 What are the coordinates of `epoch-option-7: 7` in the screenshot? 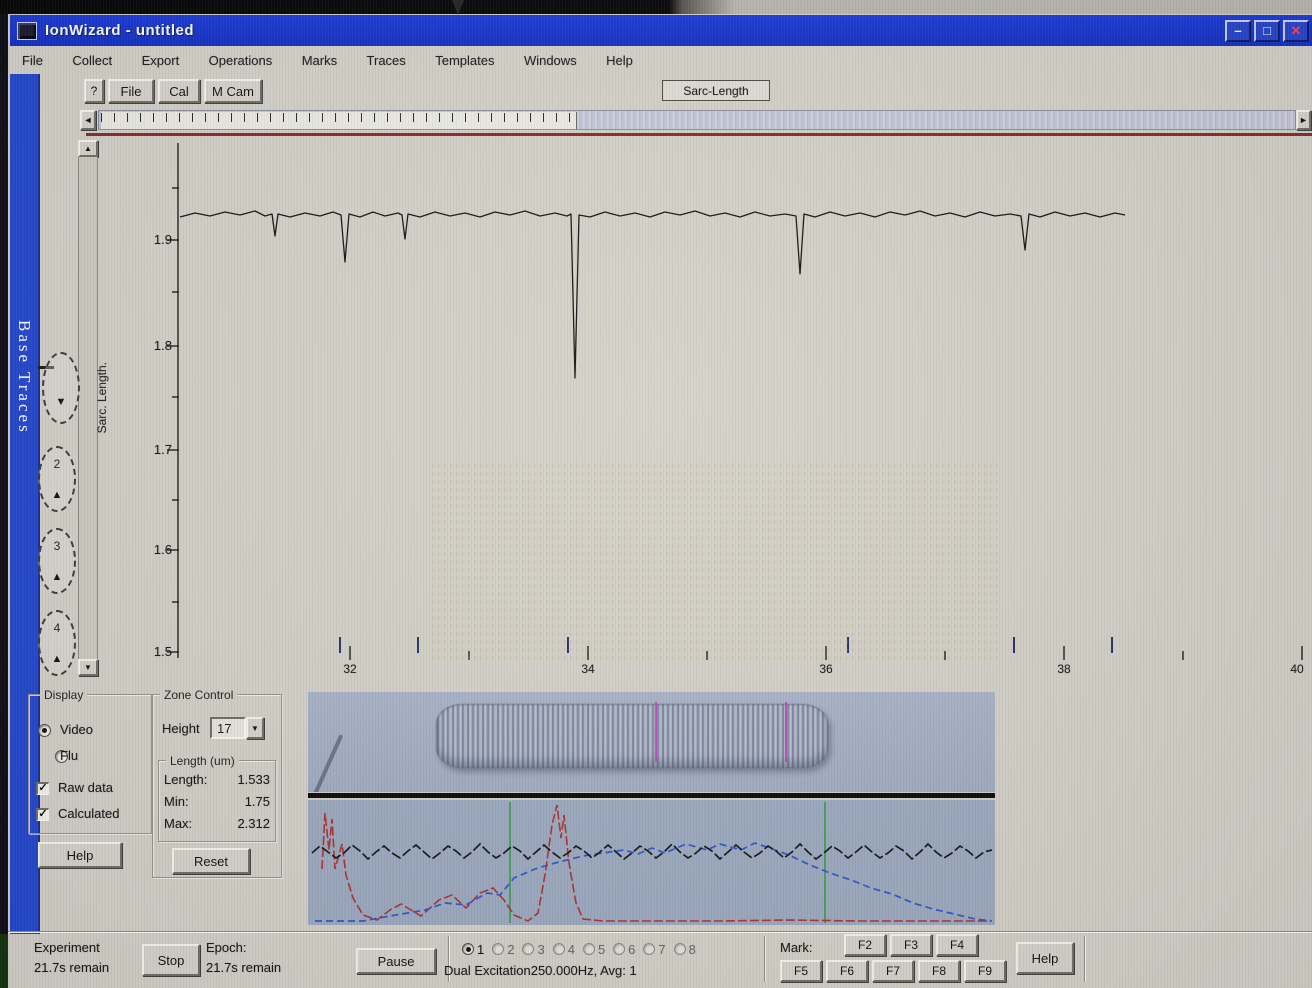 It's located at (654, 949).